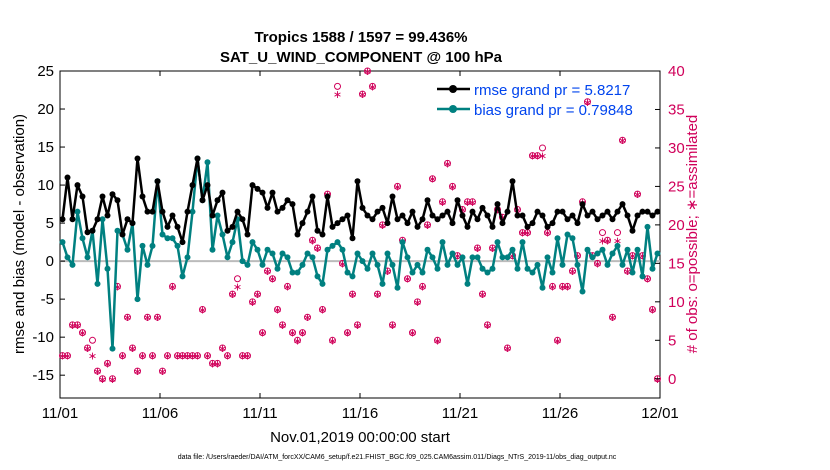 The width and height of the screenshot is (830, 470). Describe the element at coordinates (676, 71) in the screenshot. I see `y2-tick-label: 40` at that location.